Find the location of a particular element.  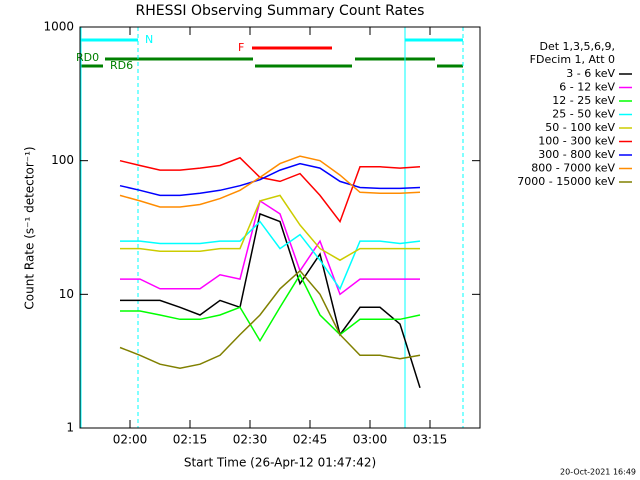

y-tick-label: 10 is located at coordinates (66, 294).